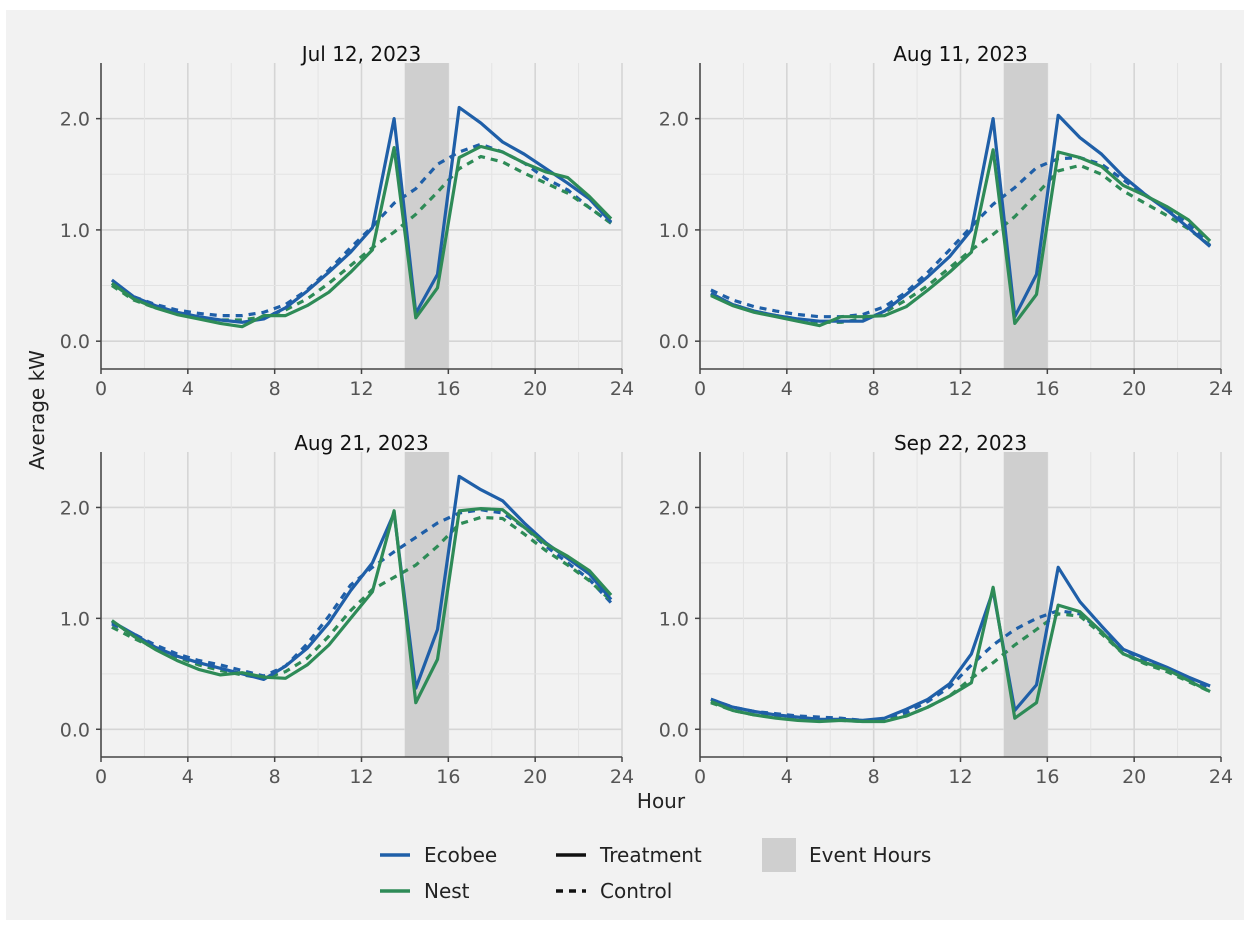 The height and width of the screenshot is (926, 1250). I want to click on panel-title: Sep 22, 2023, so click(960, 443).